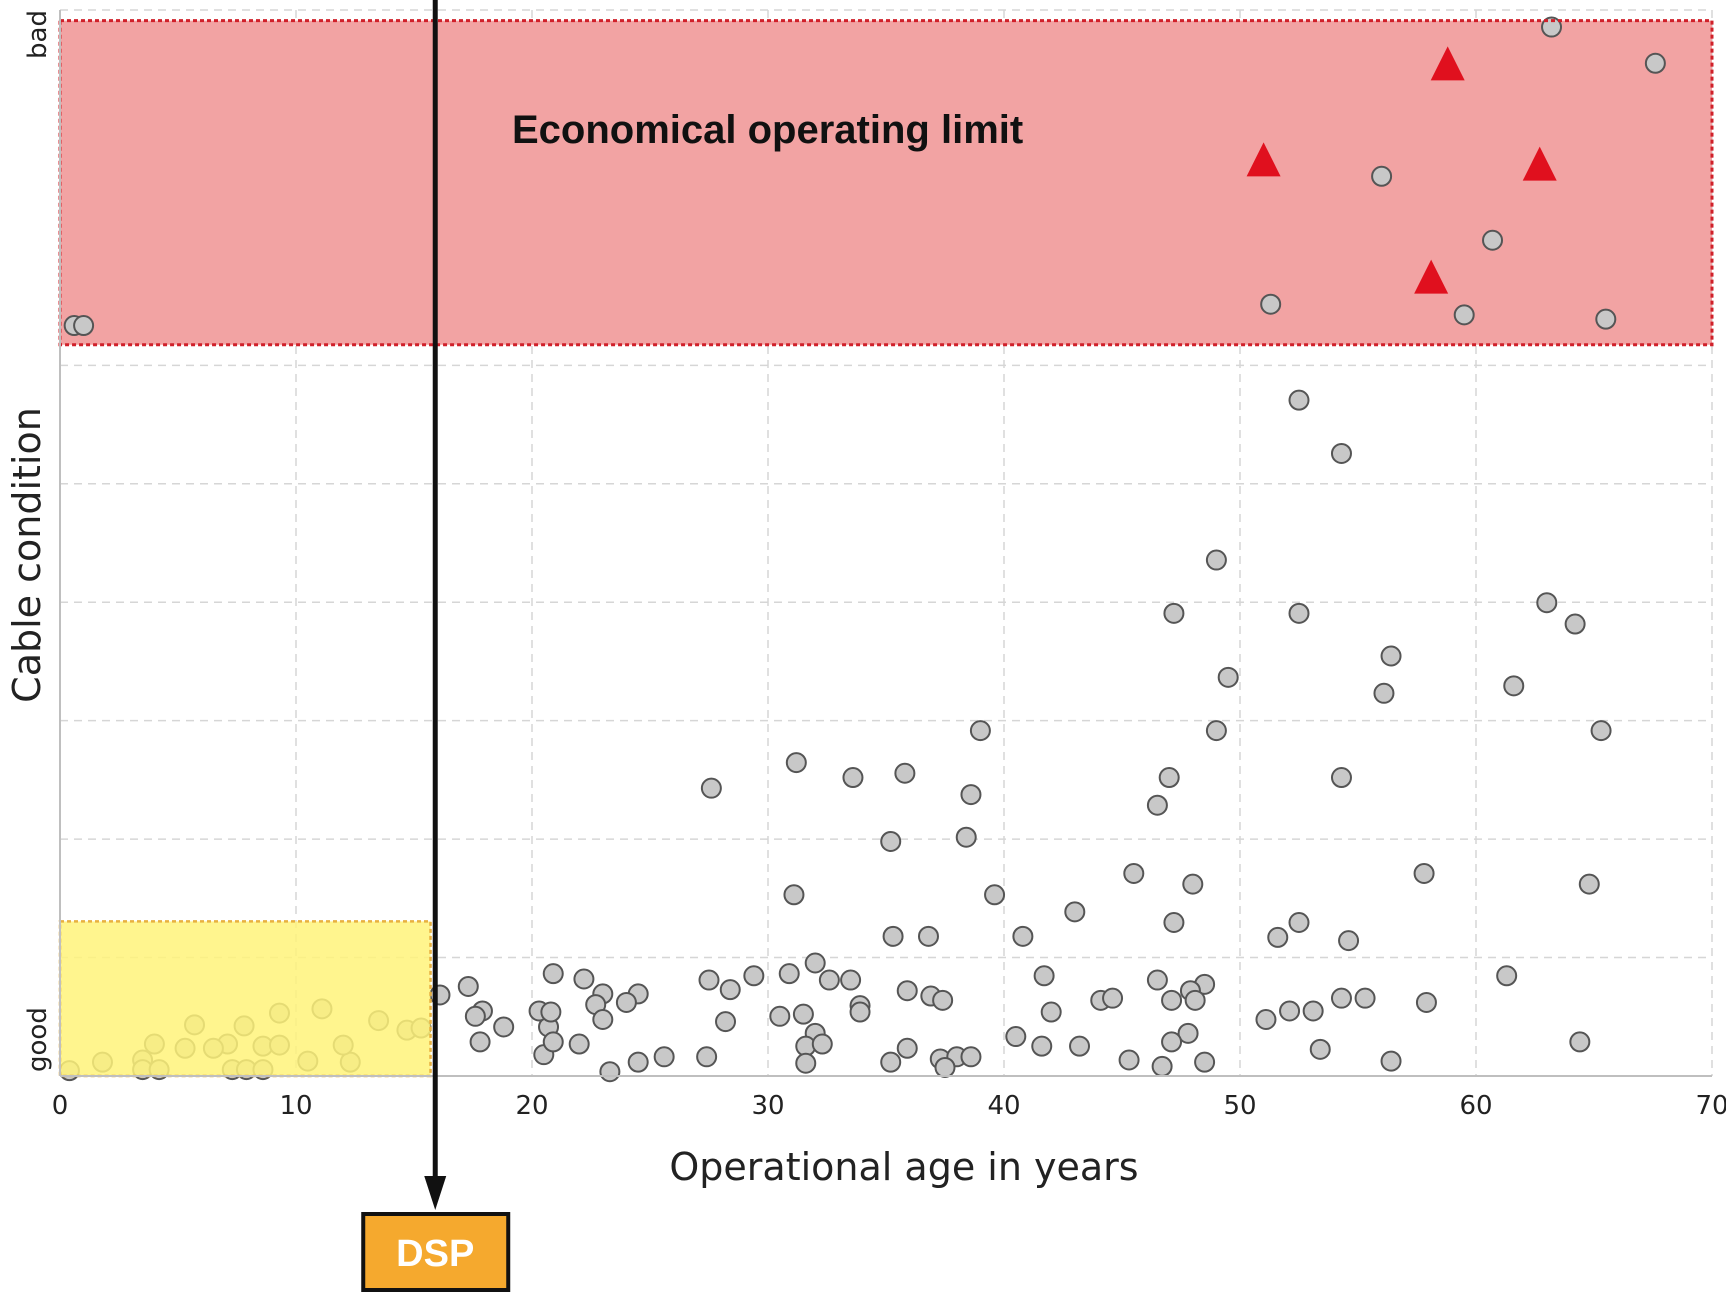 This screenshot has height=1294, width=1726. I want to click on x-tick-label: 30, so click(767, 1106).